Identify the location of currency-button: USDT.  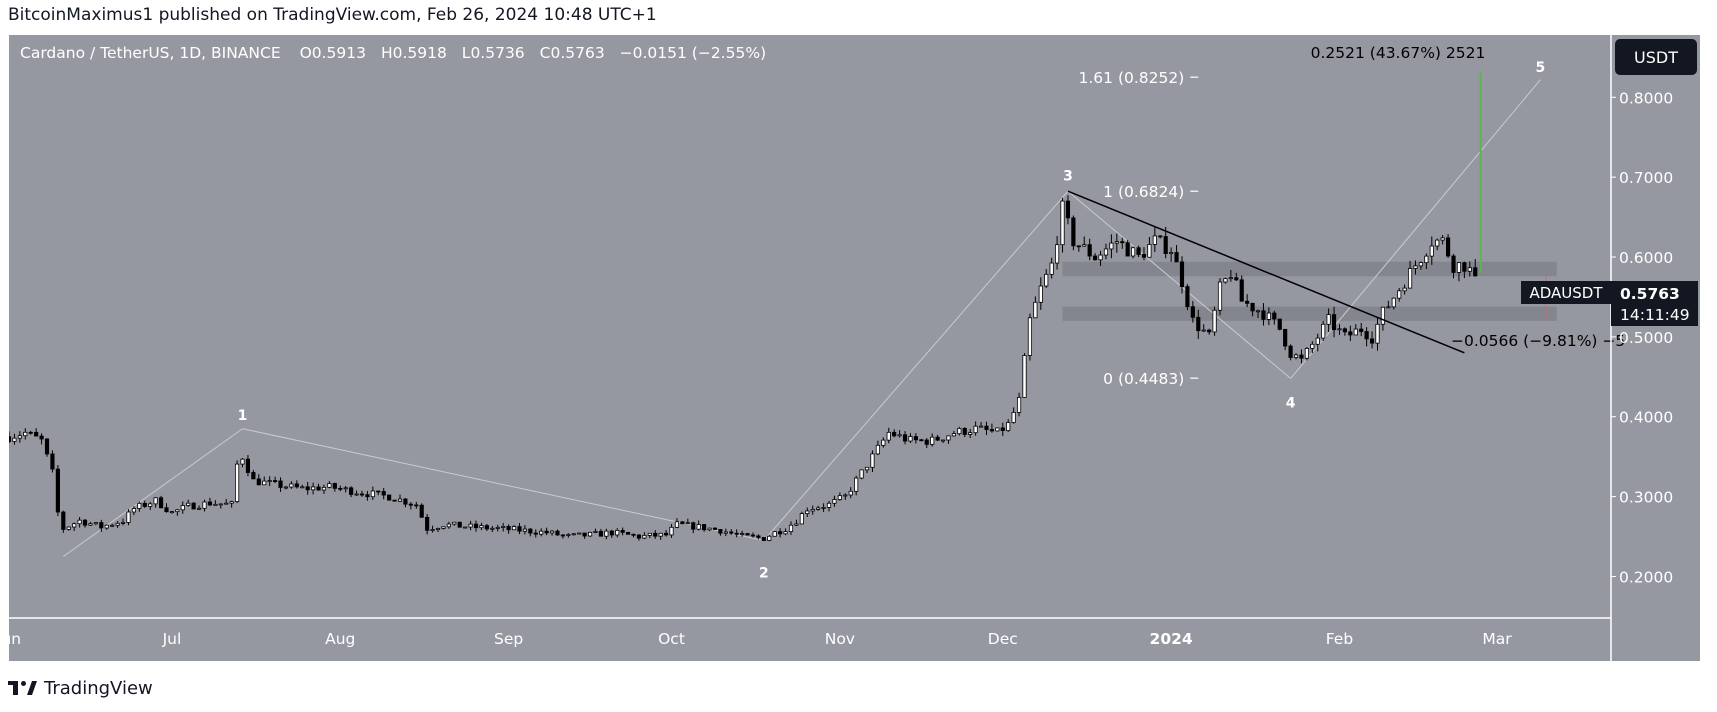
(1656, 57).